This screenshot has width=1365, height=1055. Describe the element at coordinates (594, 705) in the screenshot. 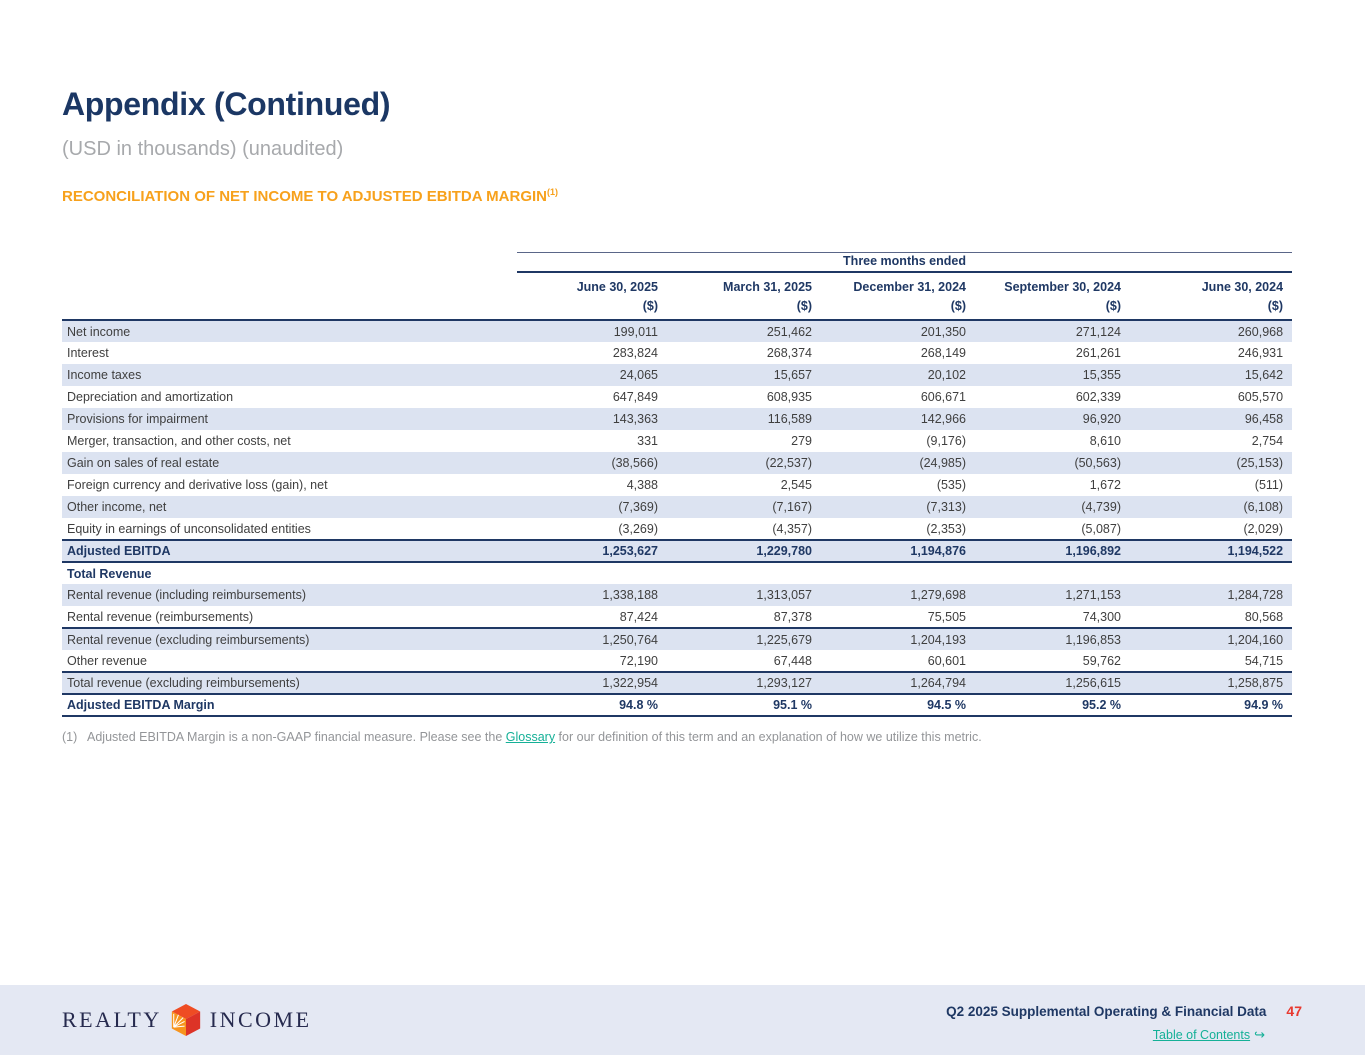

I see `row-value: 94.8 %` at that location.